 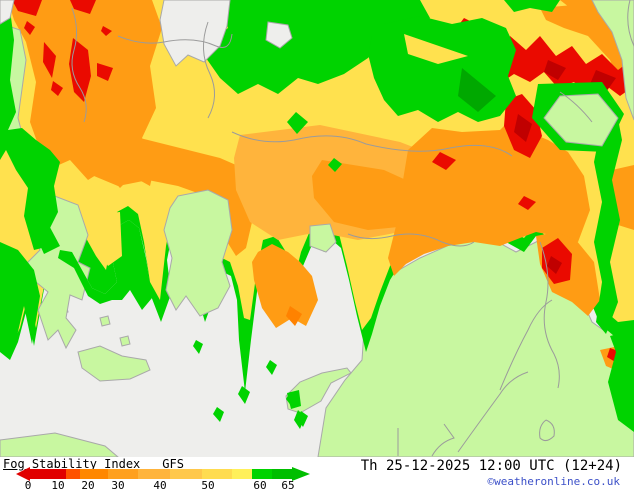 What do you see at coordinates (287, 484) in the screenshot?
I see `colorbar-tick-65: 65` at bounding box center [287, 484].